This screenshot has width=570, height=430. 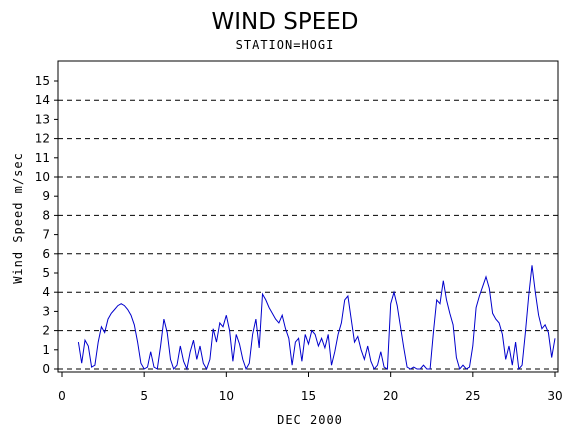 I want to click on y-tick-label: 0, so click(x=46, y=369).